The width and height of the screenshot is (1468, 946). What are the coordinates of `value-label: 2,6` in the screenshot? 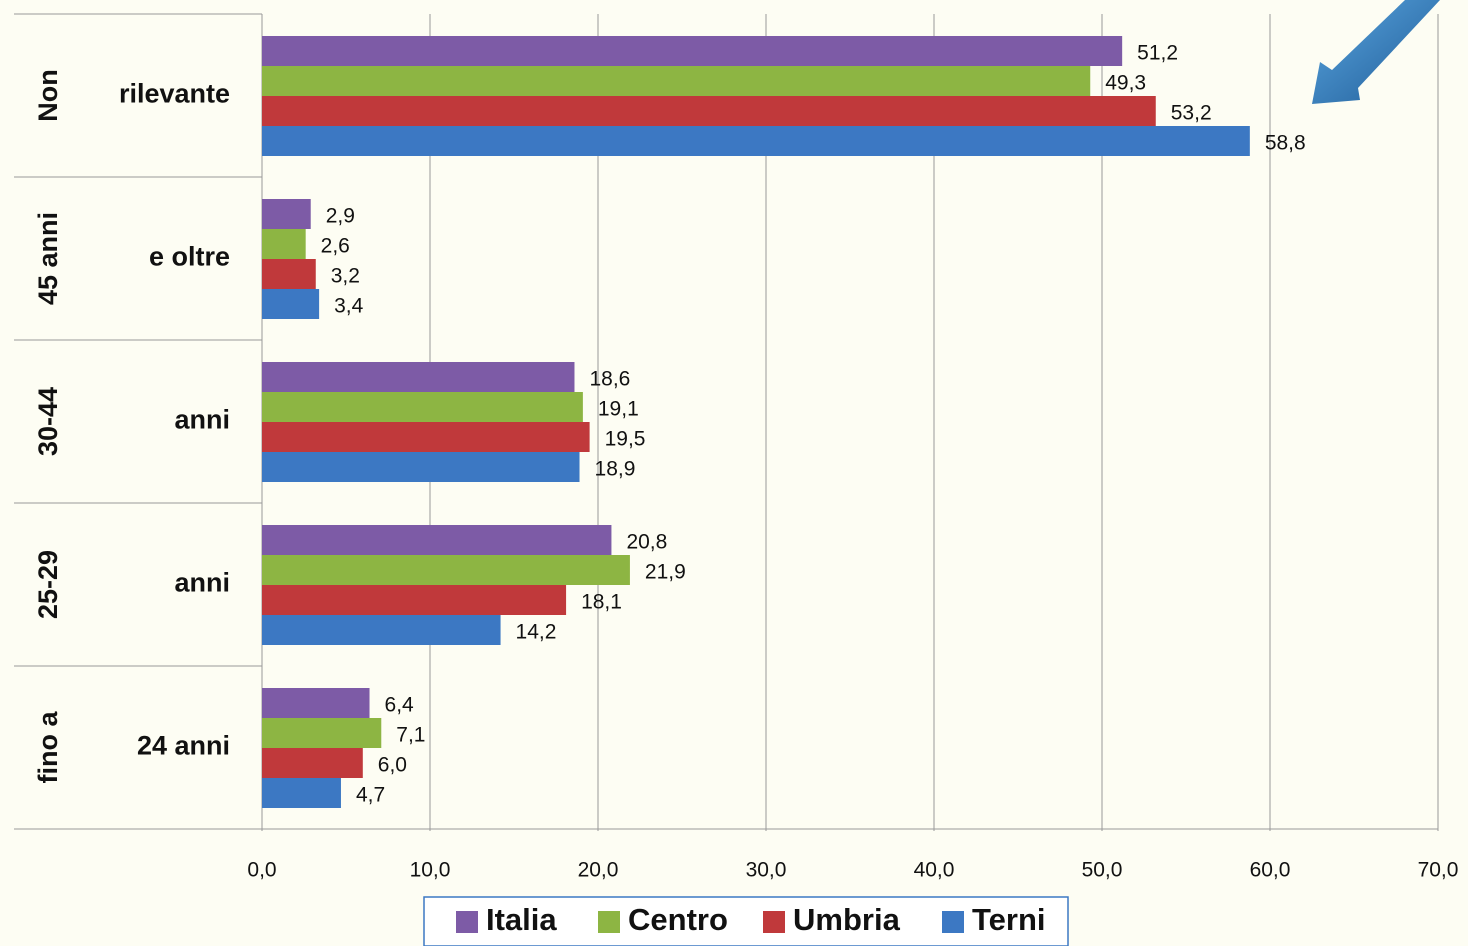 It's located at (335, 246).